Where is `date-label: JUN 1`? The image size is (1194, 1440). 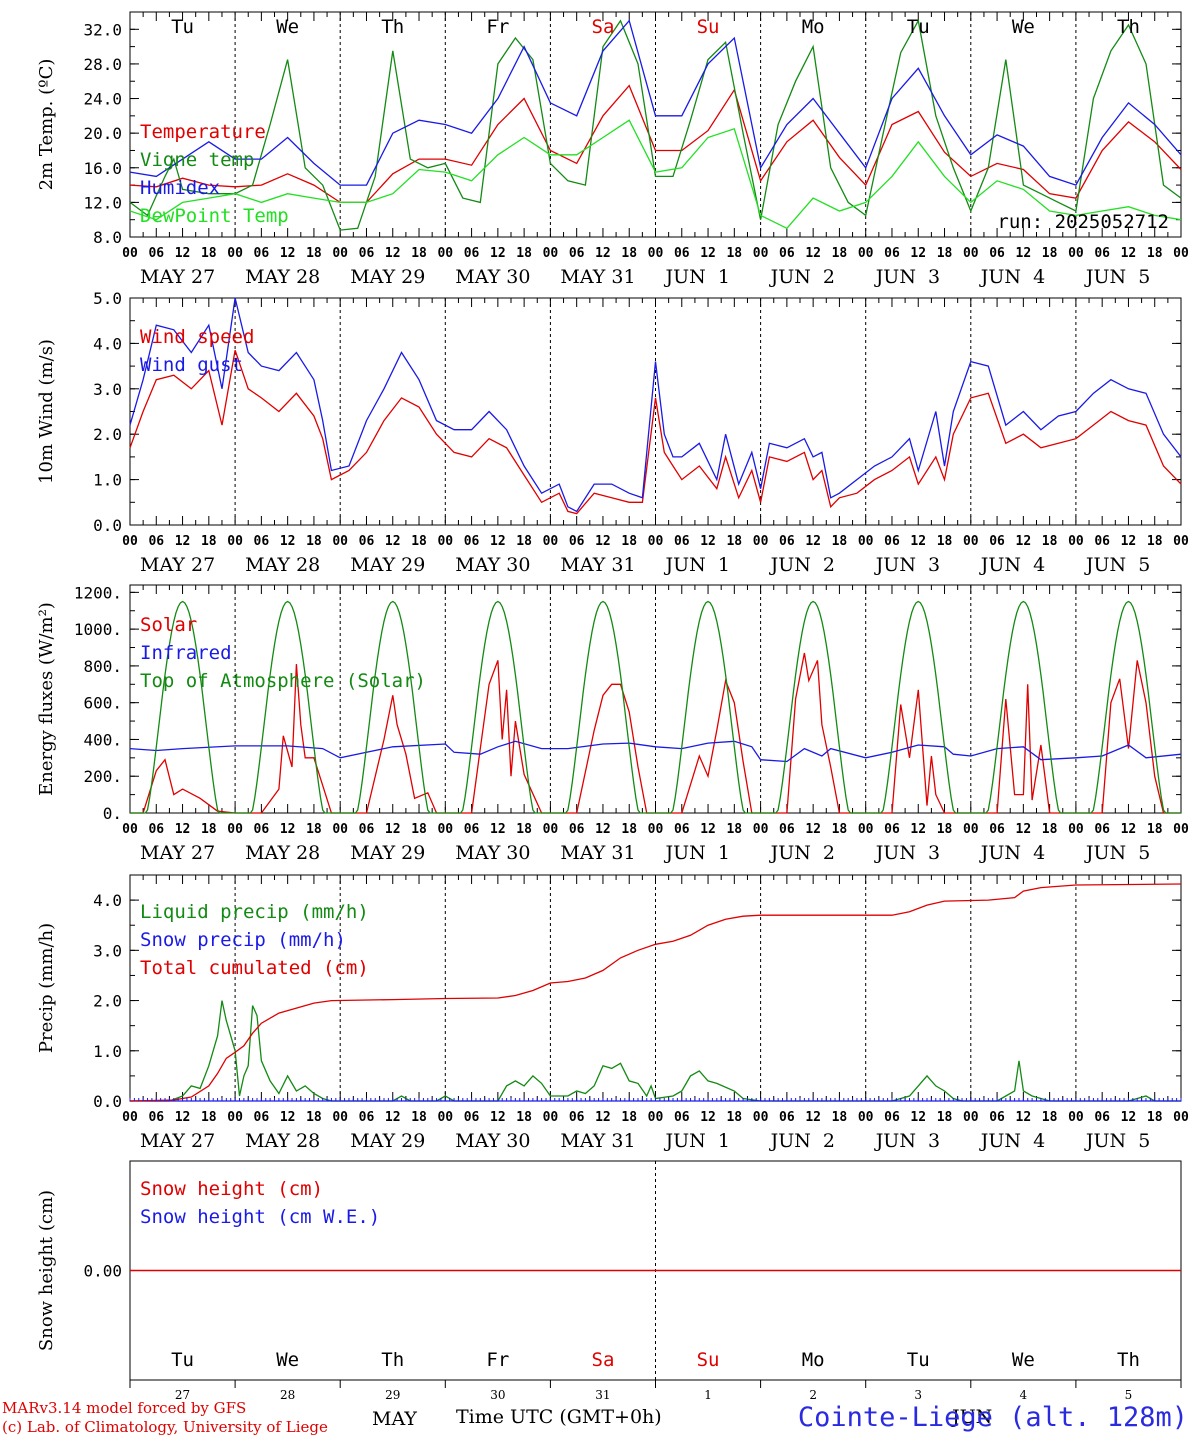
date-label: JUN 1 is located at coordinates (697, 565).